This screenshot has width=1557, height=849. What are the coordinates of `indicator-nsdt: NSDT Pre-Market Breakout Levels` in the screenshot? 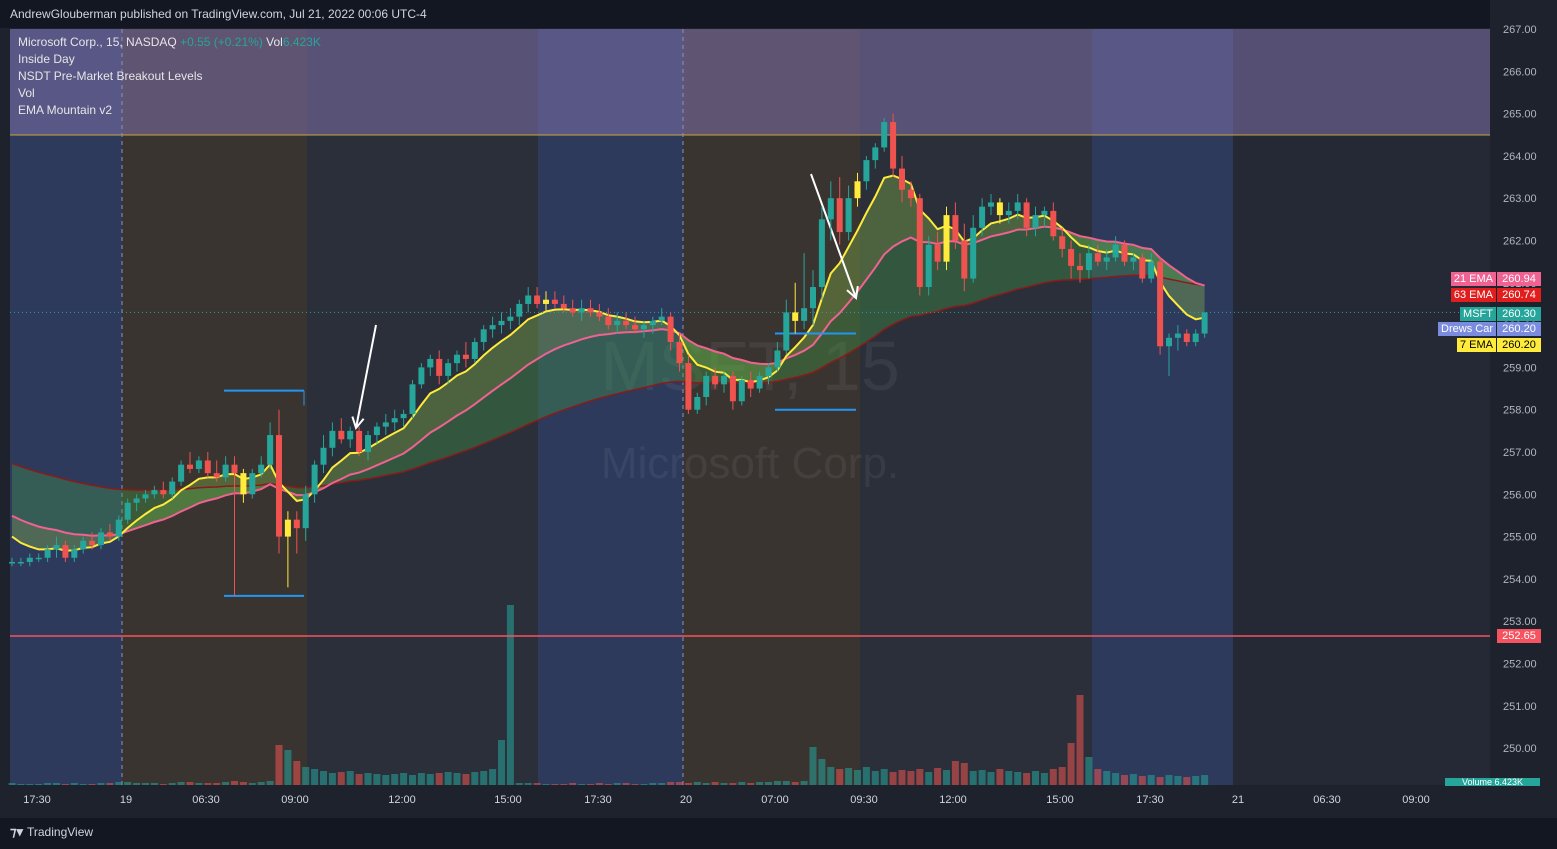 It's located at (110, 76).